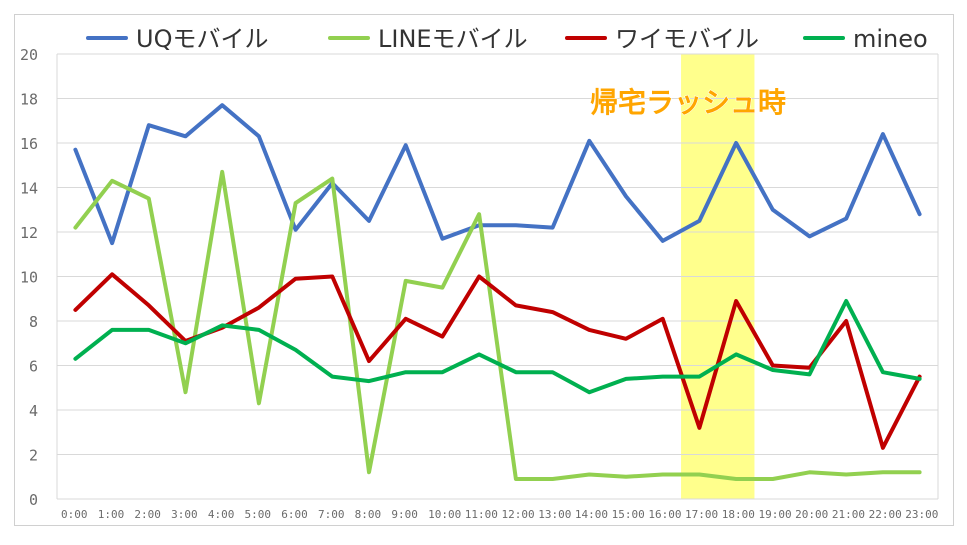  Describe the element at coordinates (29, 100) in the screenshot. I see `y-tick-label: 18` at that location.